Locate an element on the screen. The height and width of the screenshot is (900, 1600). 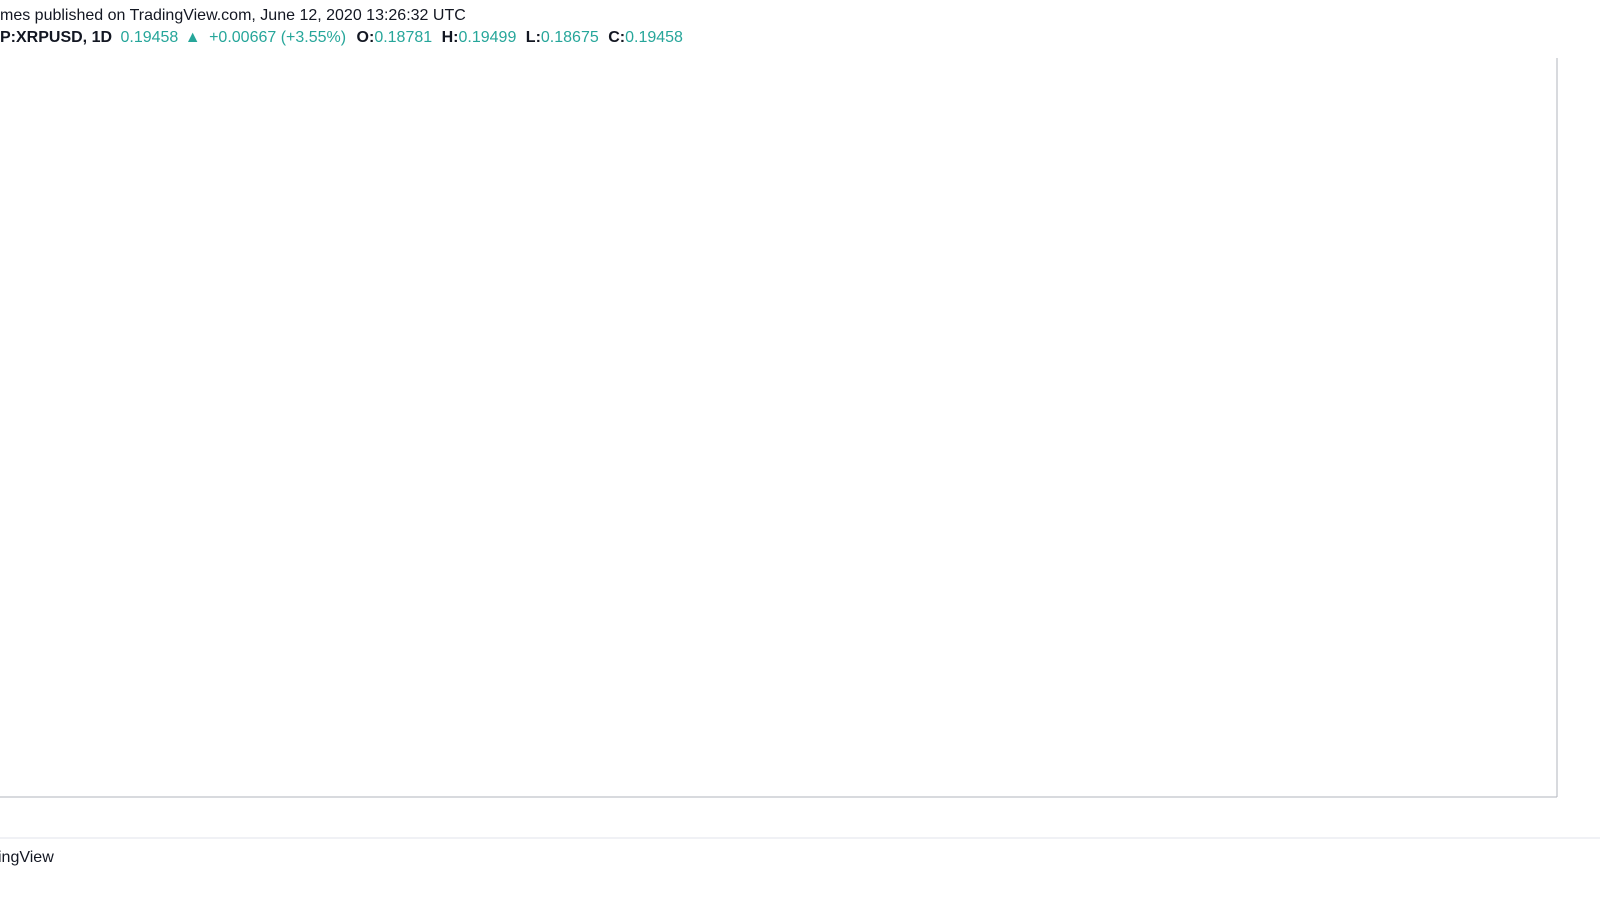
symbol: P:XRPUSD, 1D is located at coordinates (56, 37).